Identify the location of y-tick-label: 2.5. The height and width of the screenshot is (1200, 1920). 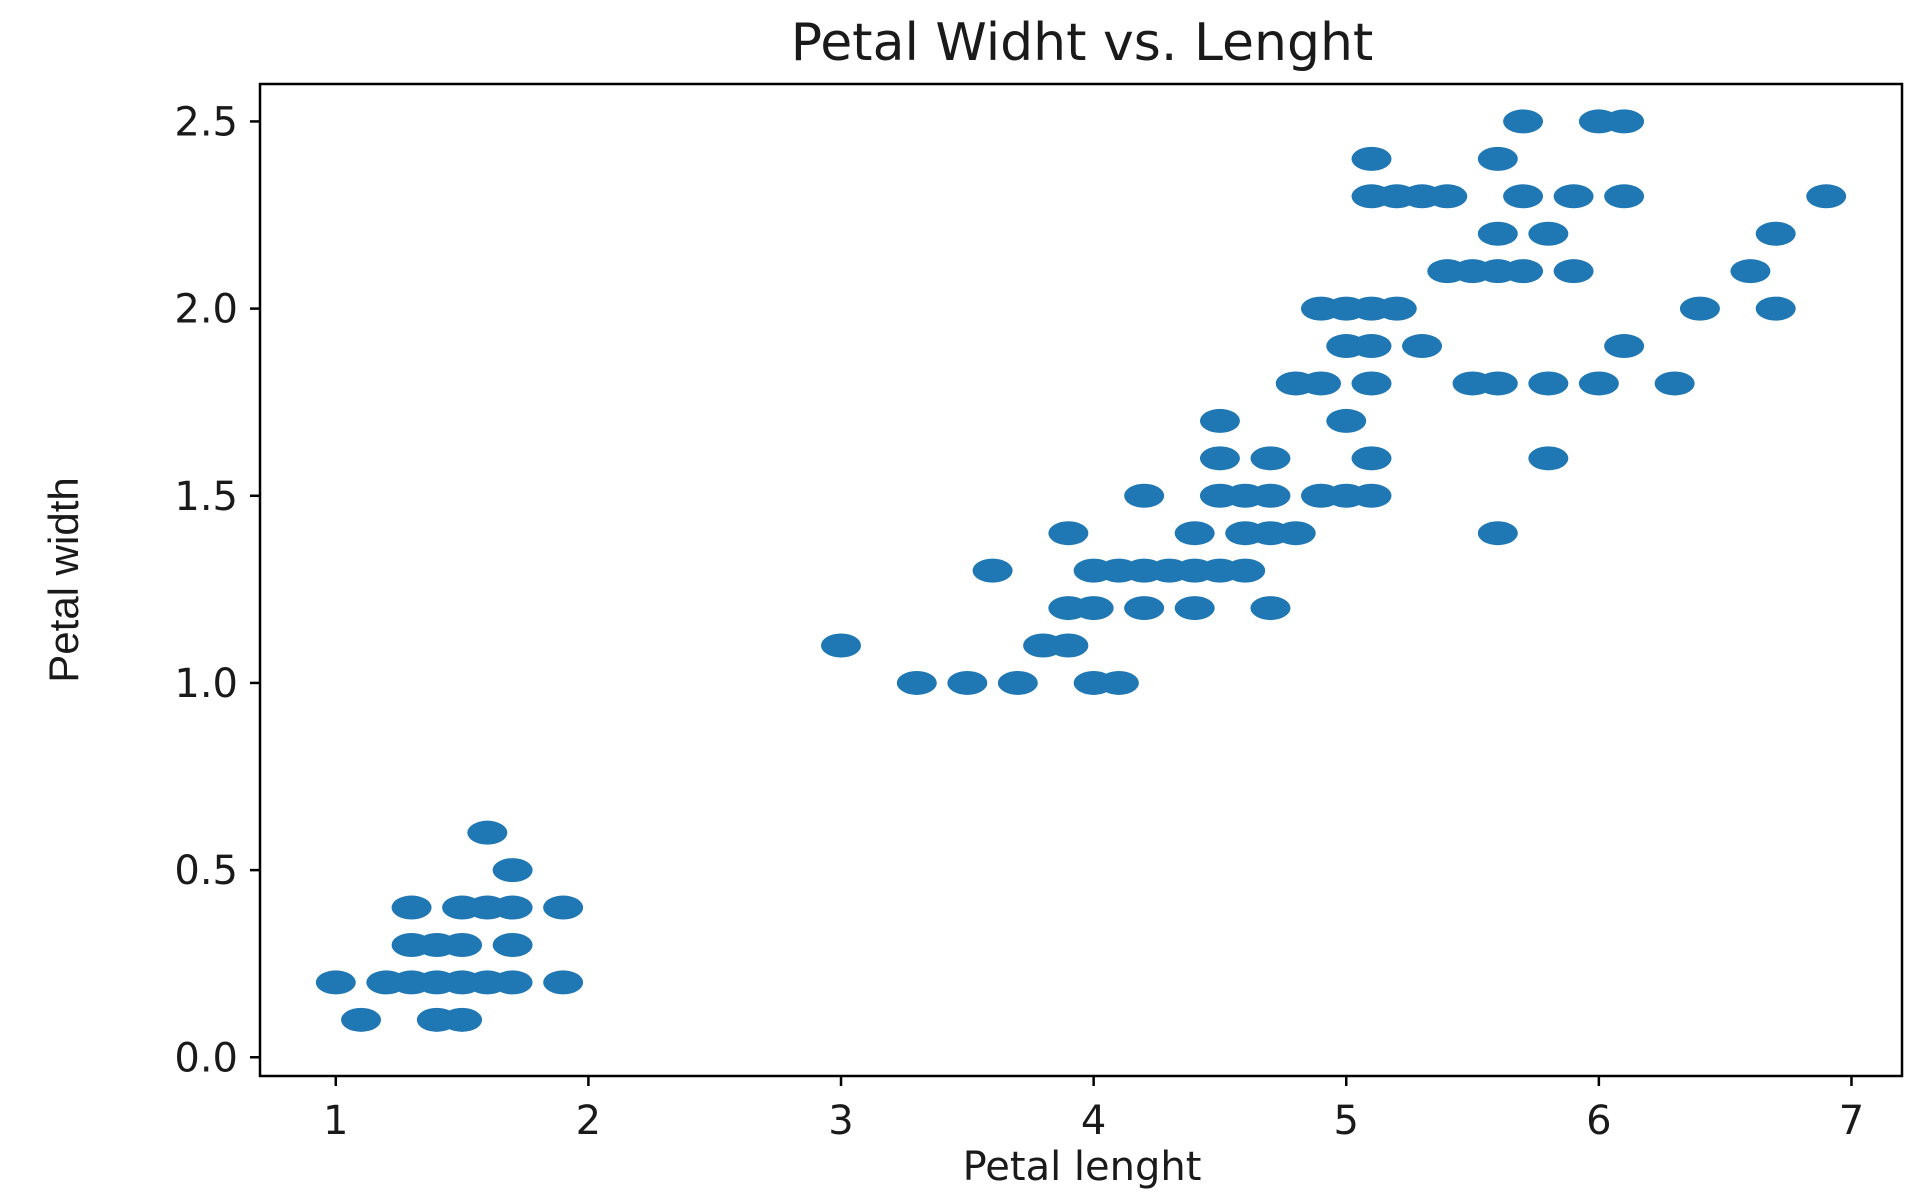
(206, 122).